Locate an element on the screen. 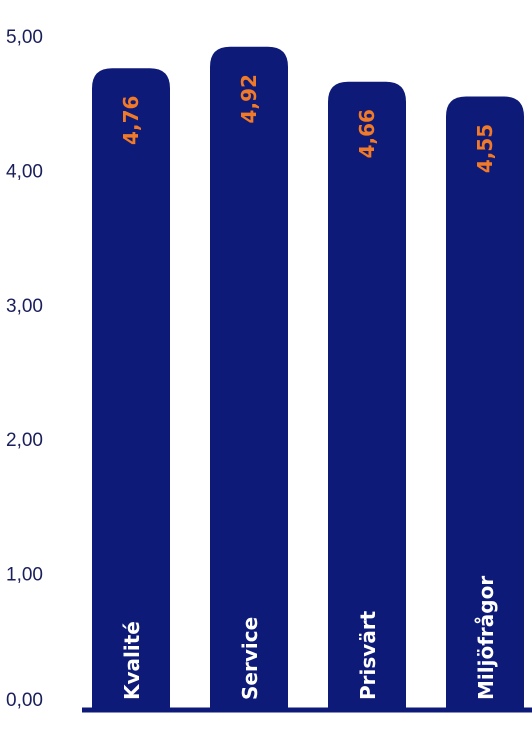  category-label: Miljöfrågor is located at coordinates (486, 638).